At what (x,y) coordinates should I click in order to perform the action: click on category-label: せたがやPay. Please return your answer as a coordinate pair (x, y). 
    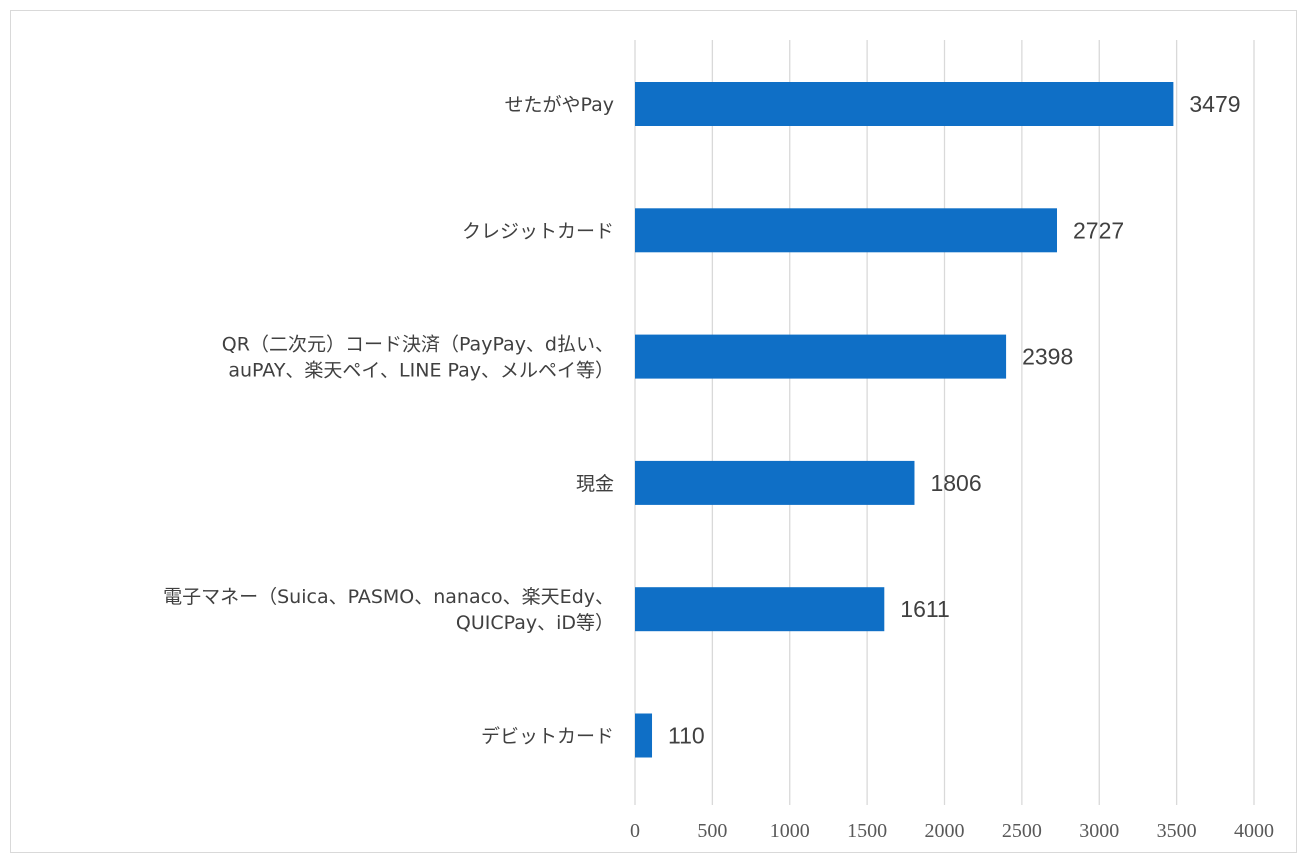
    Looking at the image, I should click on (560, 105).